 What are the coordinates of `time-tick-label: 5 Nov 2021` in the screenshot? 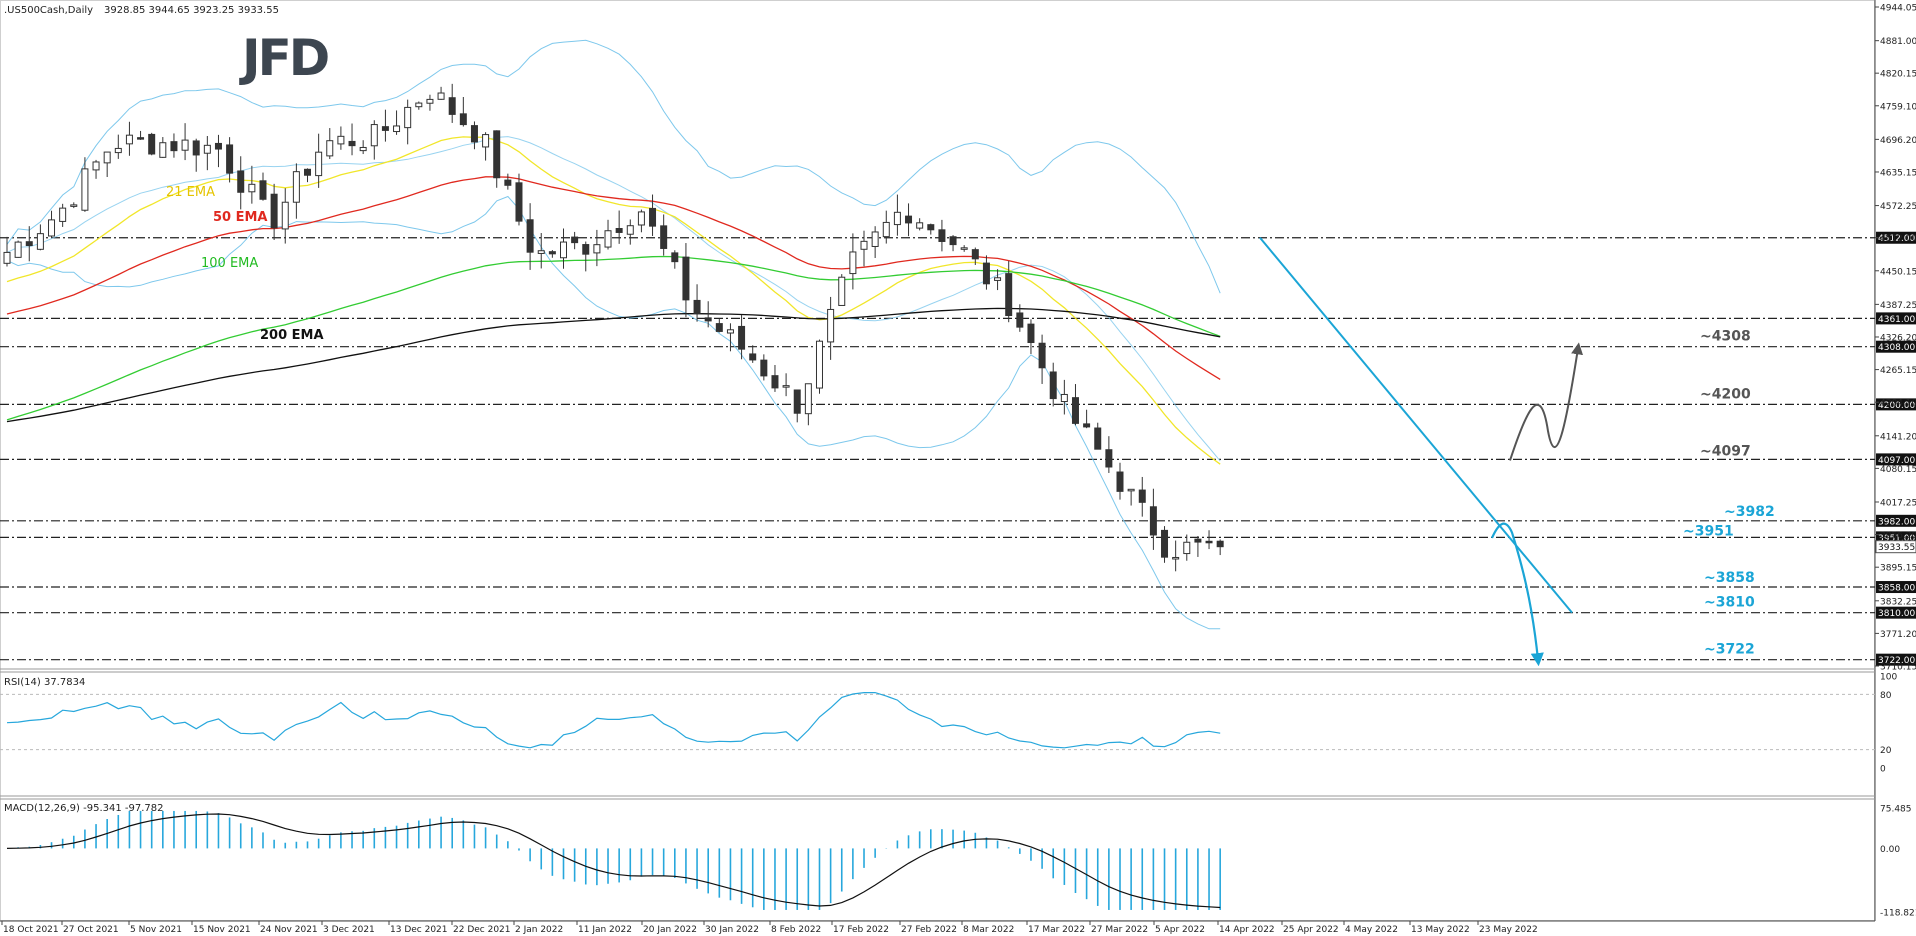 It's located at (156, 930).